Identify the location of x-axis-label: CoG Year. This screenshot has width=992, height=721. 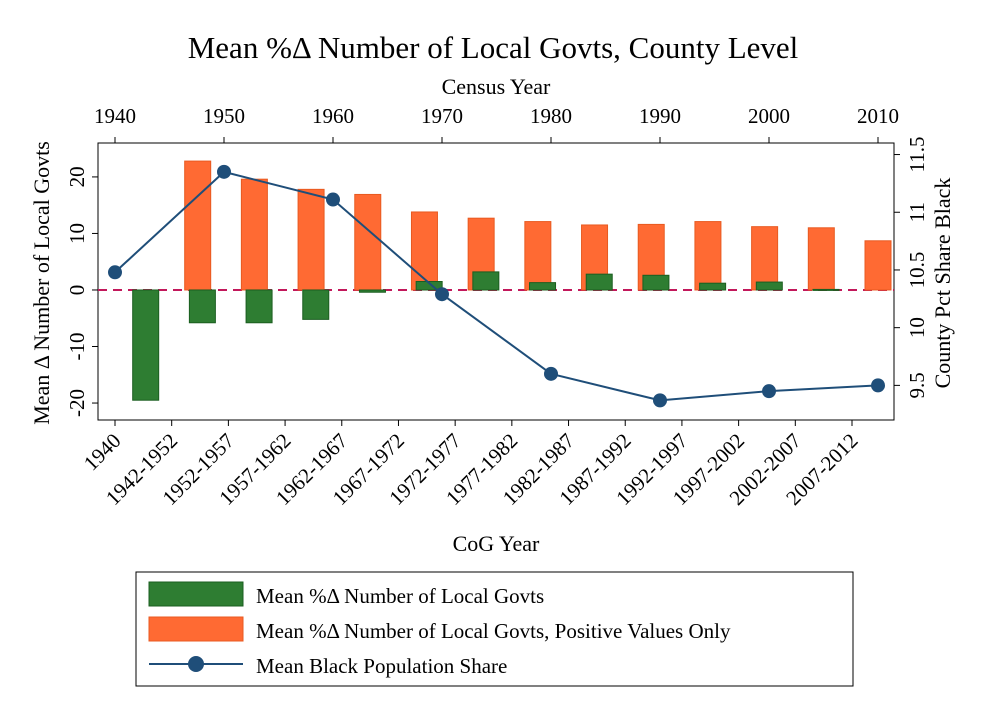
(496, 543).